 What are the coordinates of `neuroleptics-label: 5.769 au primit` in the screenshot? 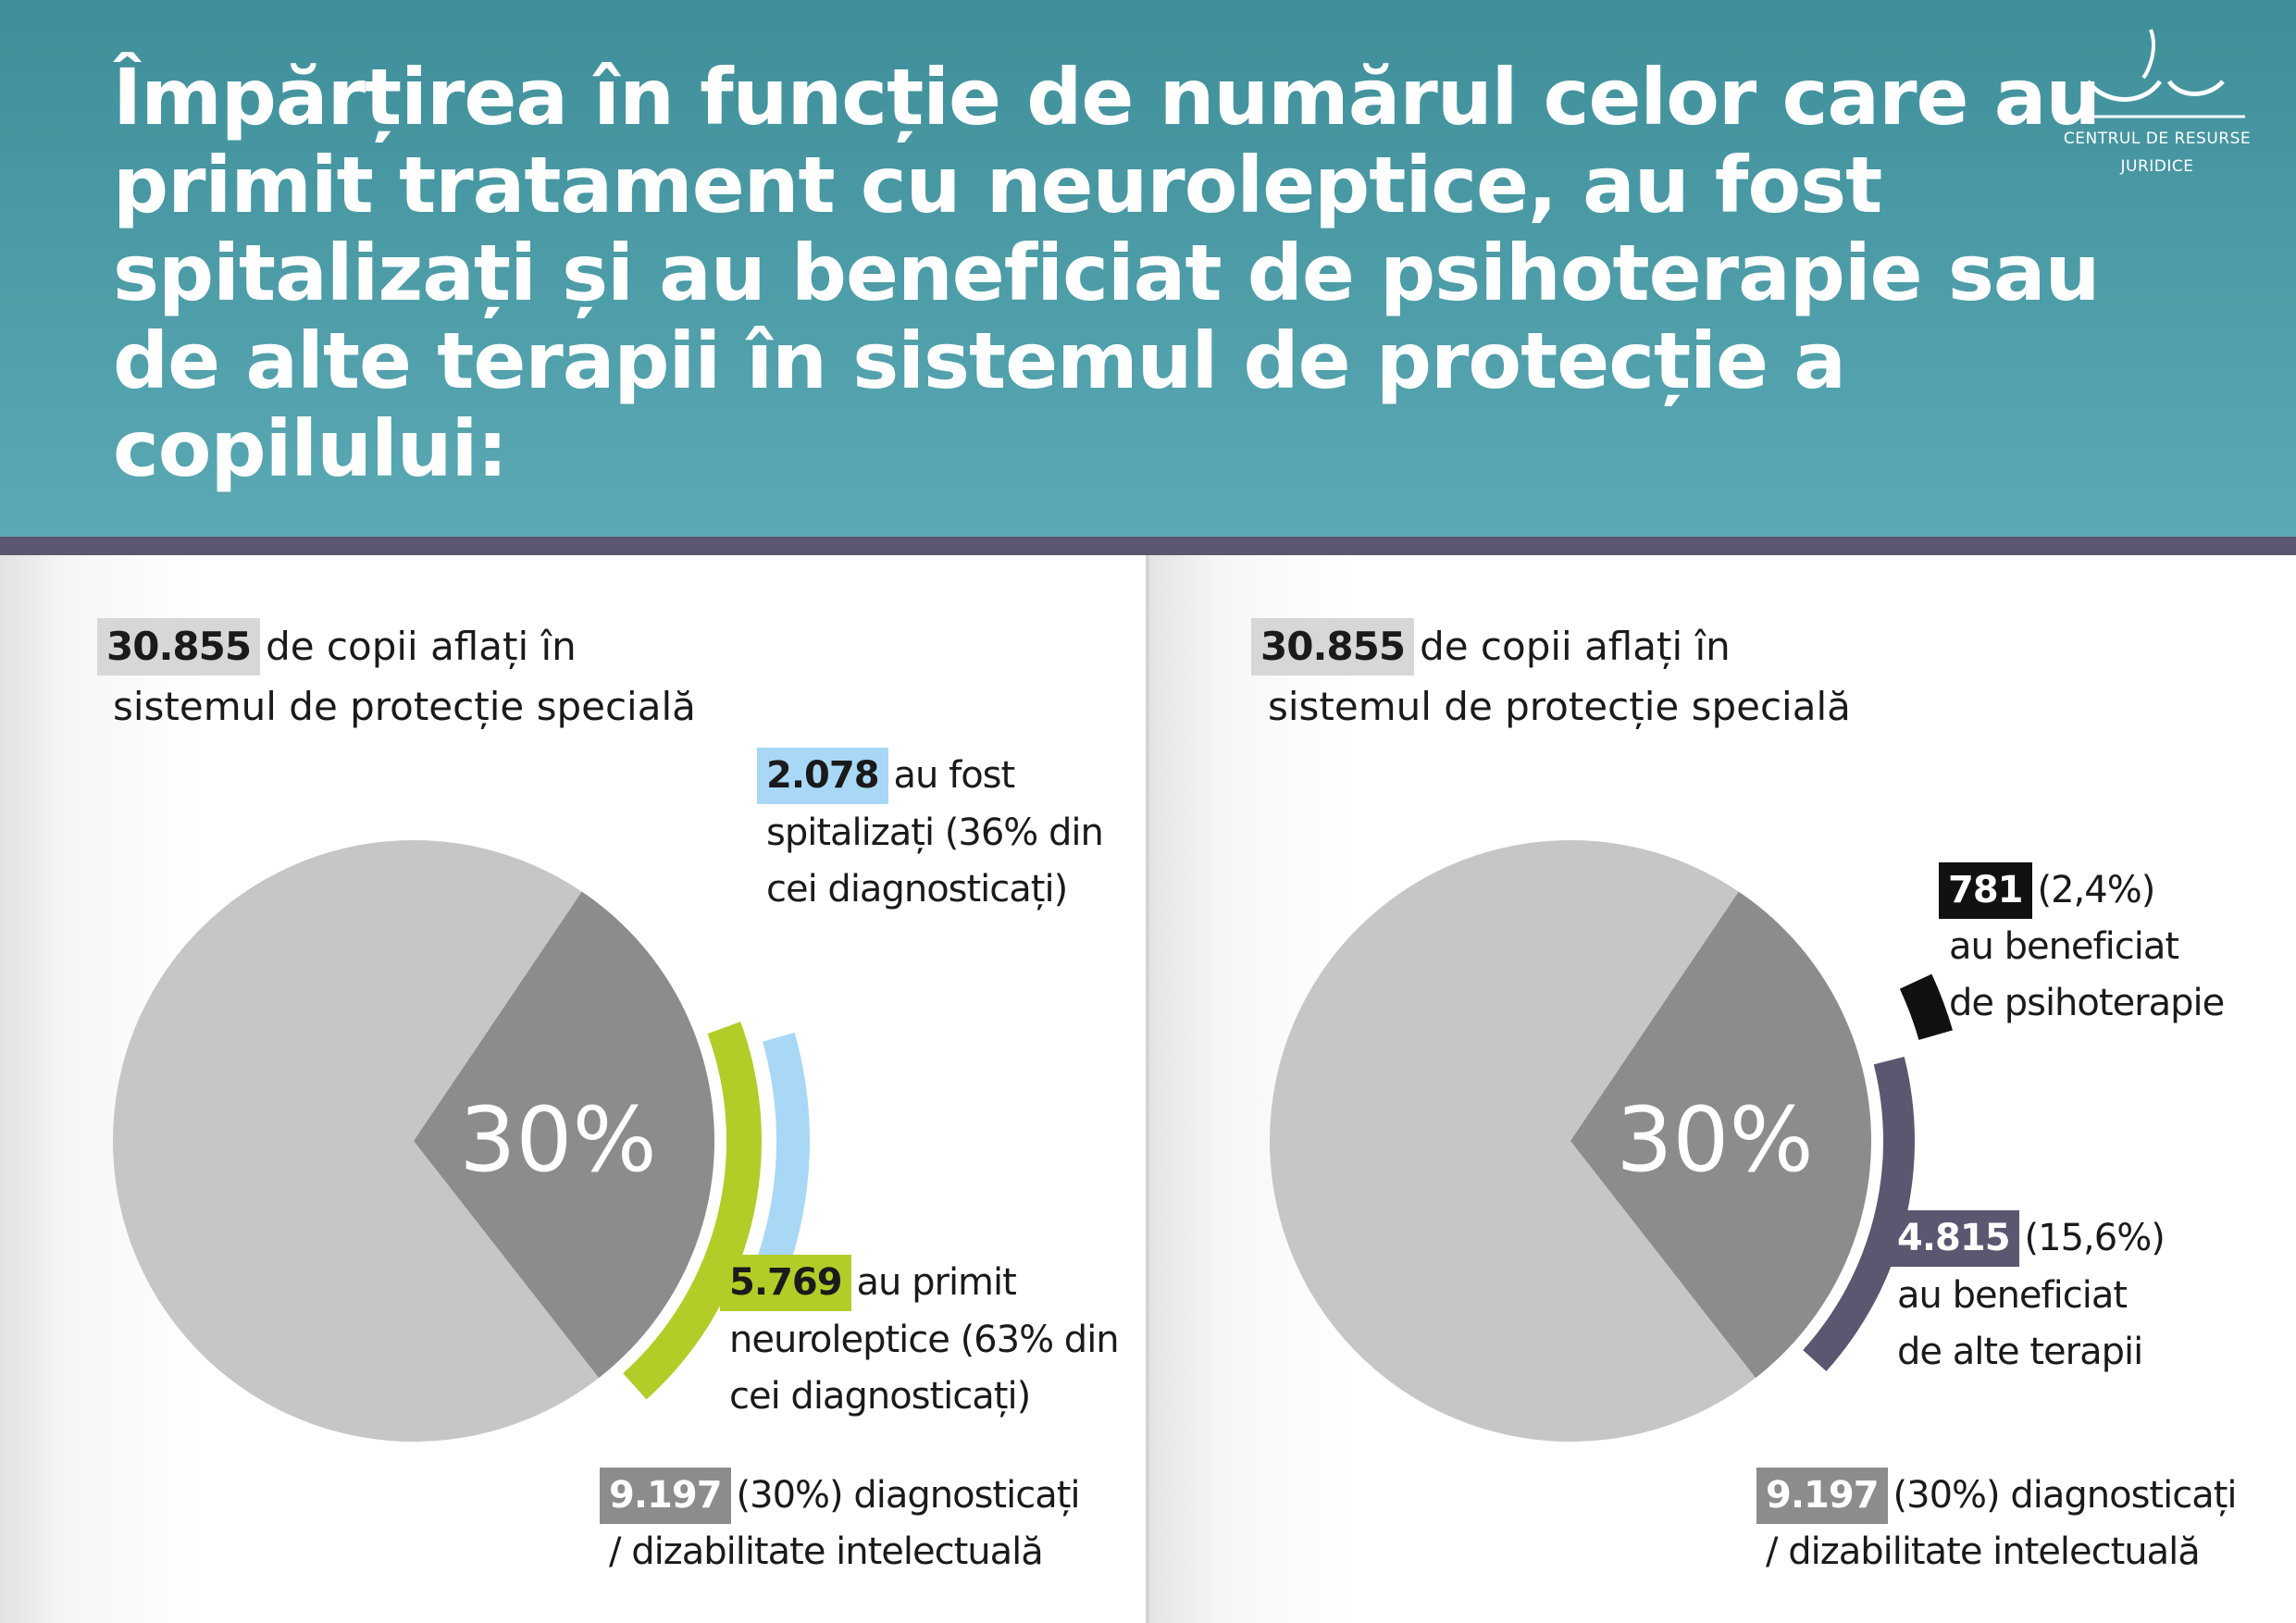 It's located at (869, 1283).